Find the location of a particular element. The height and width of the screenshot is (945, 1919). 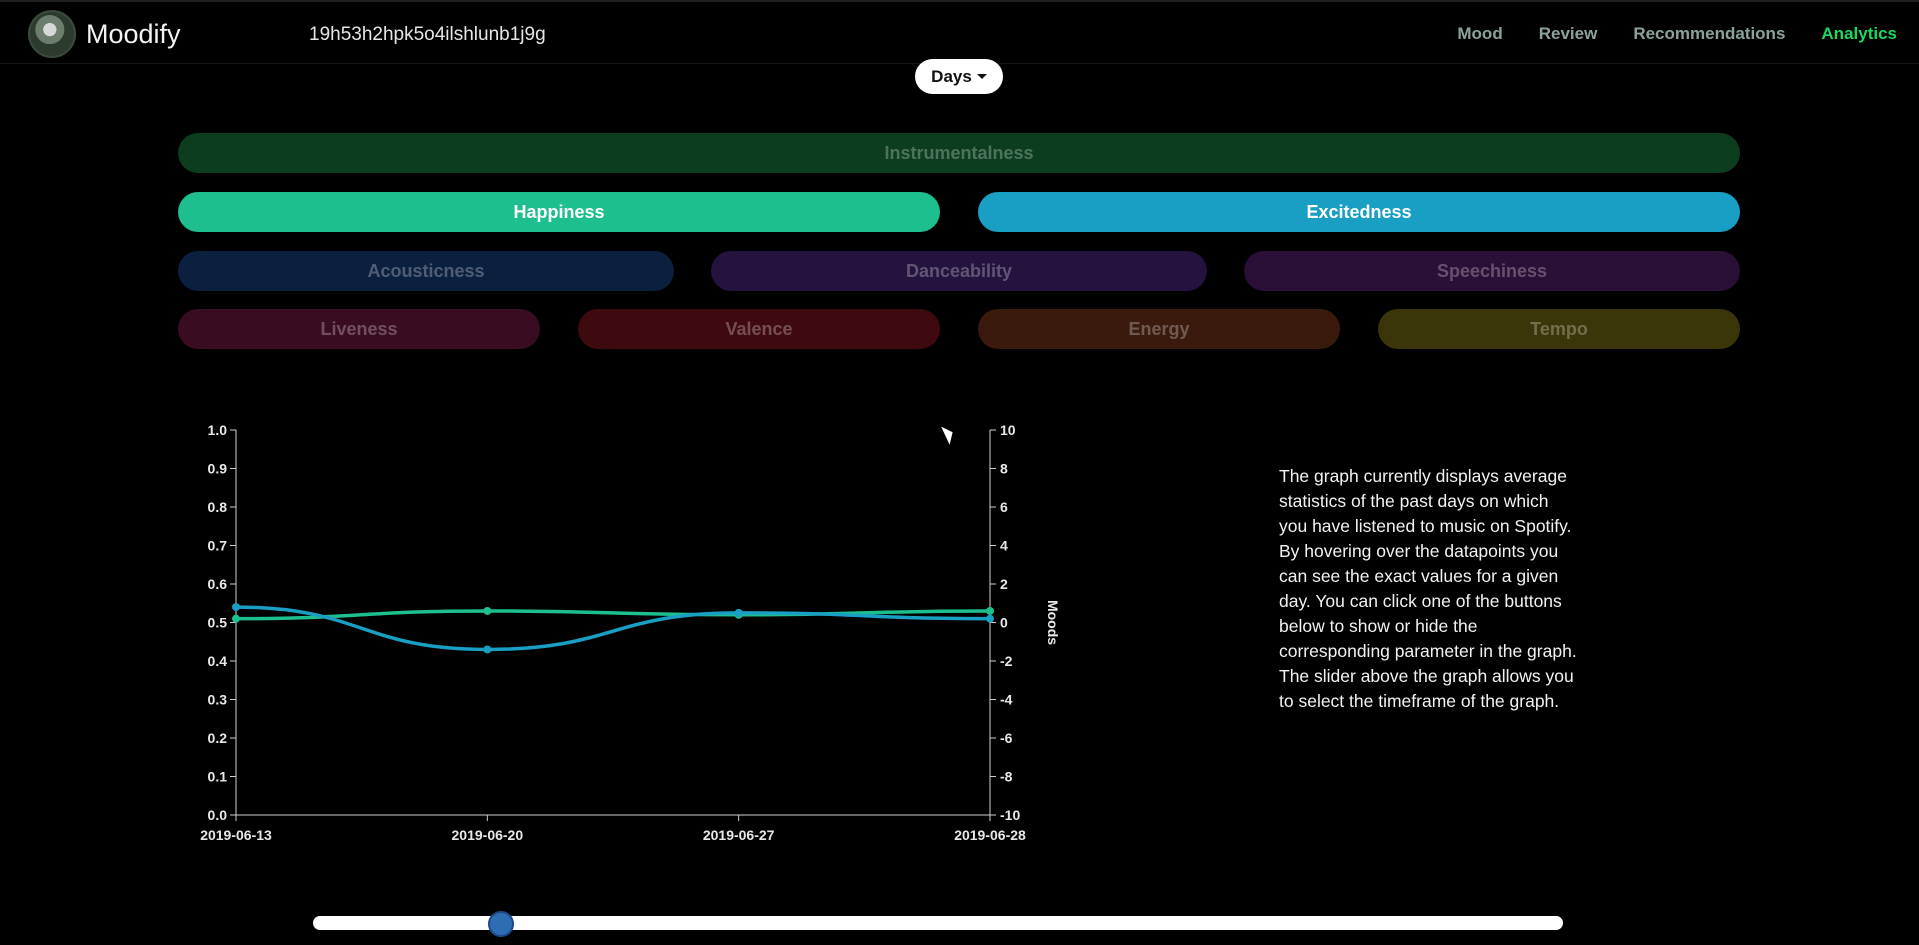

toggle-label: Speechiness is located at coordinates (1492, 270).